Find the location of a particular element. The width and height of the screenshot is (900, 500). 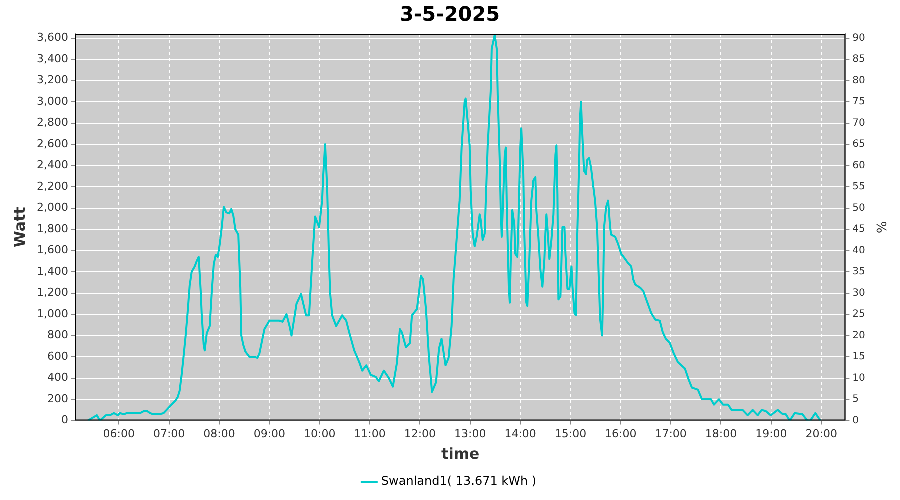

x-tick-label: 19:00 is located at coordinates (772, 433).